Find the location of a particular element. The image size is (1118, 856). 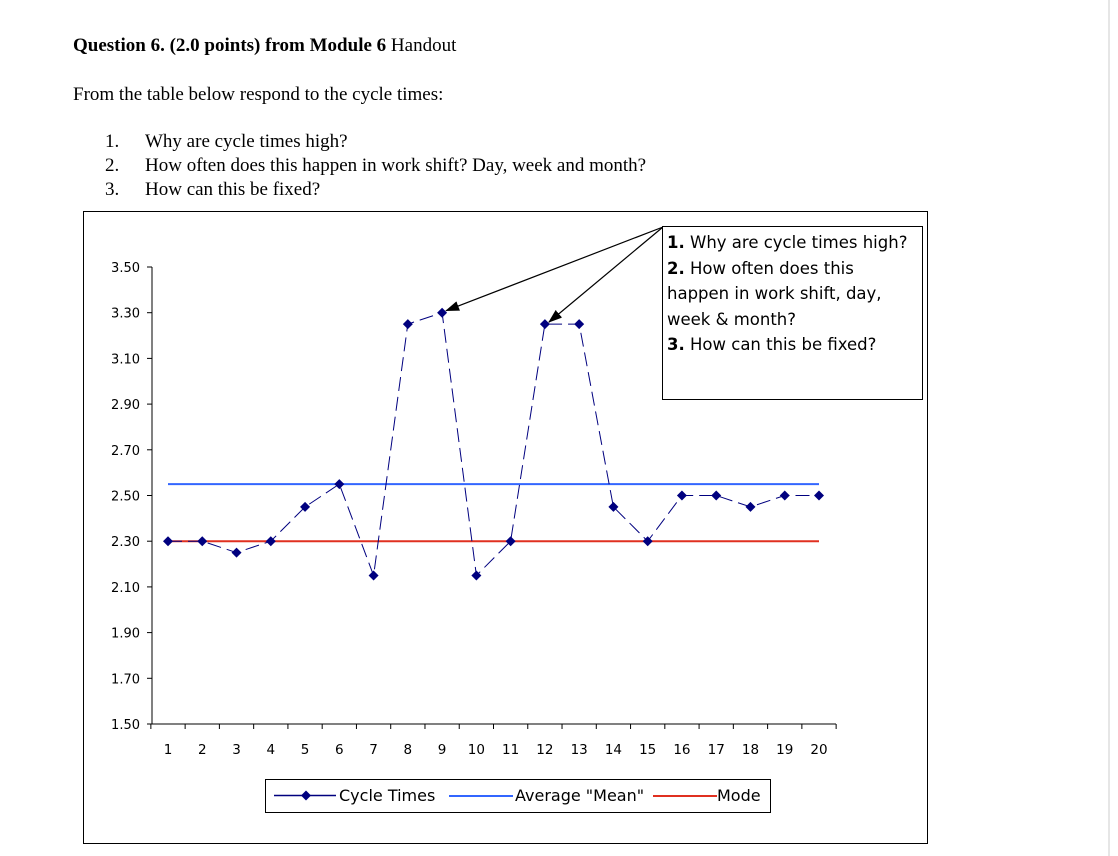

x-tick-label: 19 is located at coordinates (784, 750).